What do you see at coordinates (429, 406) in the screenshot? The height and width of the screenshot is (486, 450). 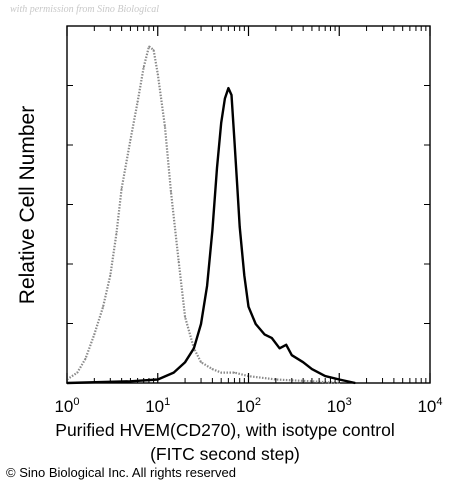 I see `x-tick-label: 10⁴` at bounding box center [429, 406].